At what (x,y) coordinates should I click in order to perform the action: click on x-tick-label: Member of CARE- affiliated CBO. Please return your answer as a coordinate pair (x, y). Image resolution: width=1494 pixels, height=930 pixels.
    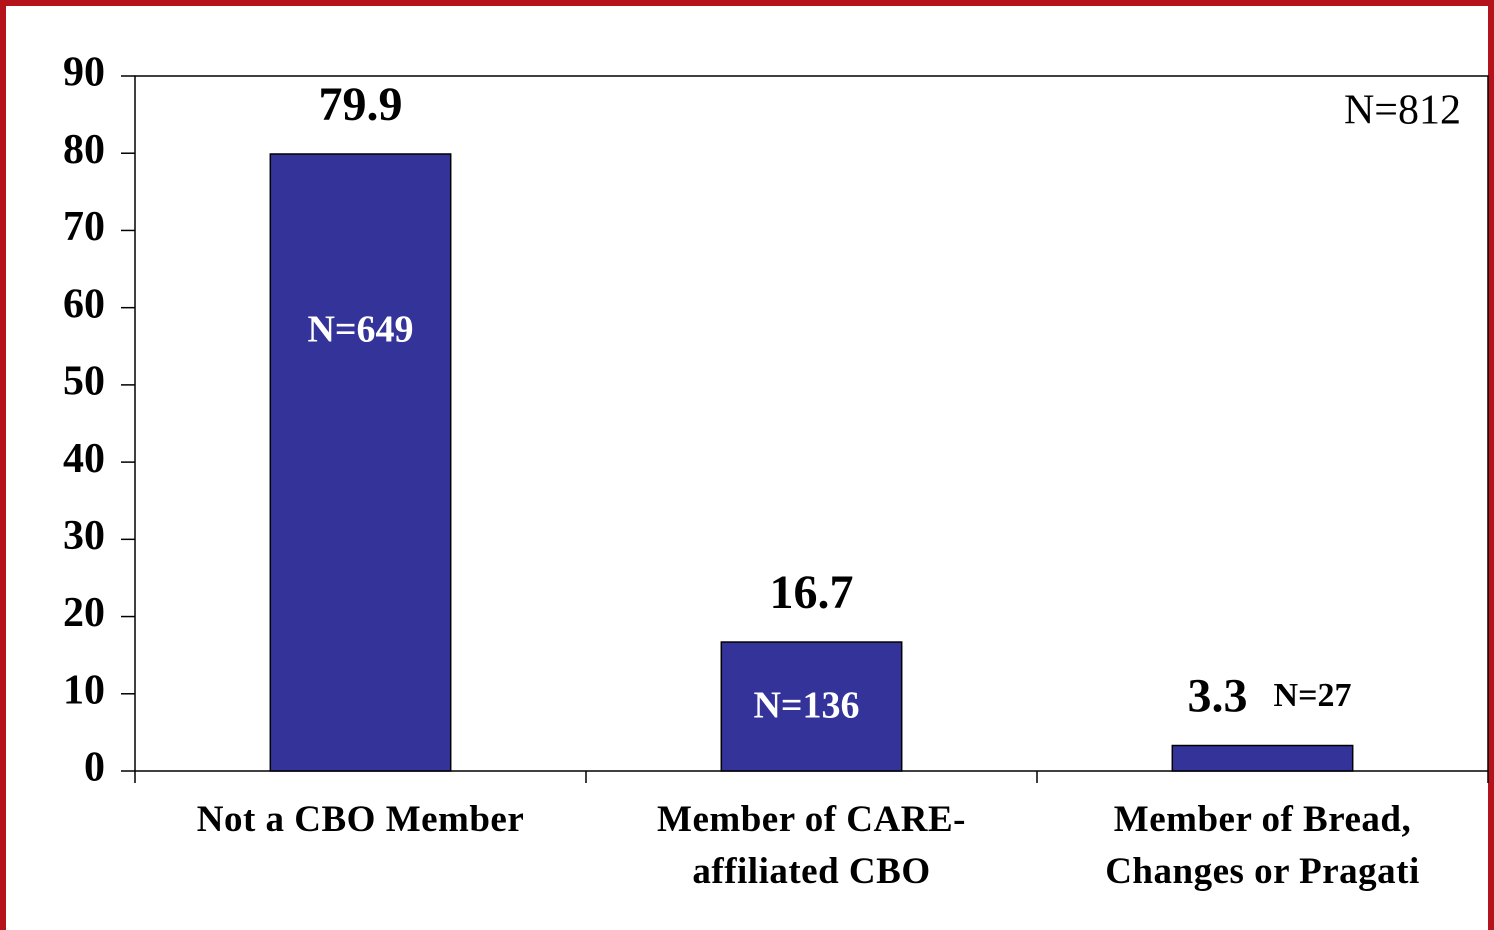
    Looking at the image, I should click on (811, 845).